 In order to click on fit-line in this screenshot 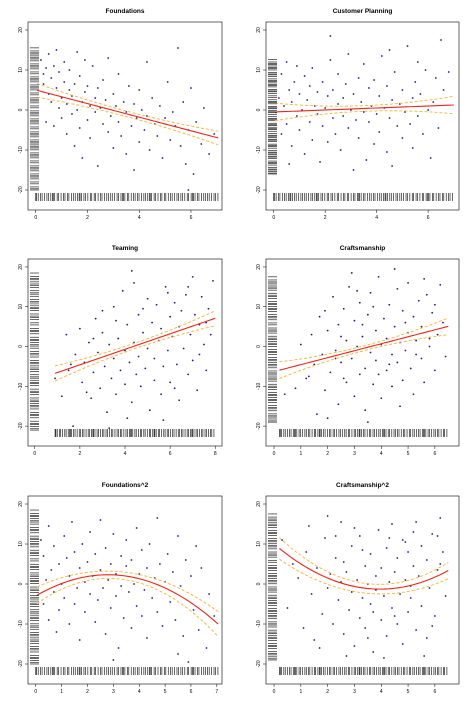, I will do `click(135, 345)`.